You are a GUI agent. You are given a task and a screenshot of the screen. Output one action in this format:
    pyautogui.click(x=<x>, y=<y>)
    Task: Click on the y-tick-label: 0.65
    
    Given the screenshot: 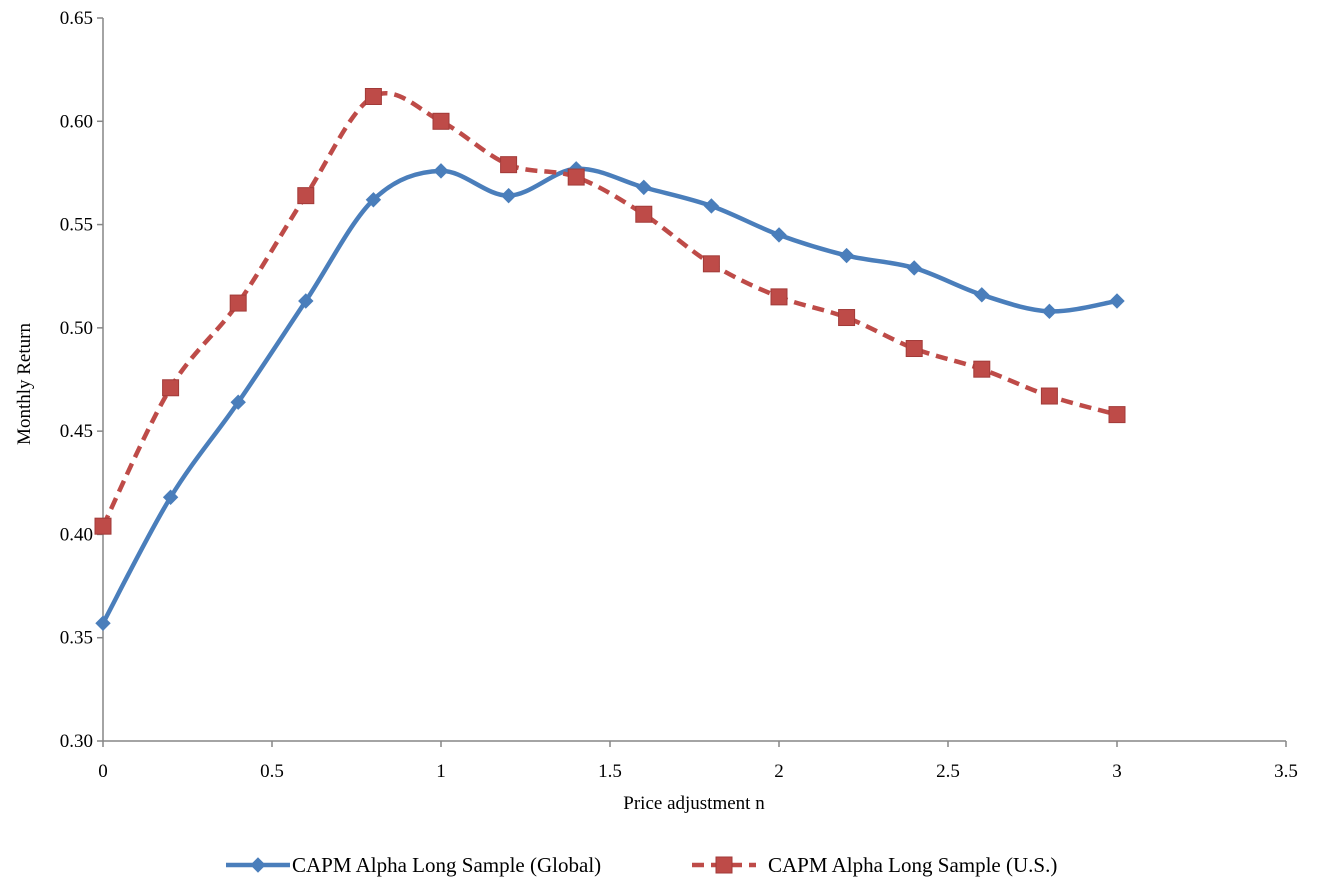 What is the action you would take?
    pyautogui.click(x=76, y=18)
    